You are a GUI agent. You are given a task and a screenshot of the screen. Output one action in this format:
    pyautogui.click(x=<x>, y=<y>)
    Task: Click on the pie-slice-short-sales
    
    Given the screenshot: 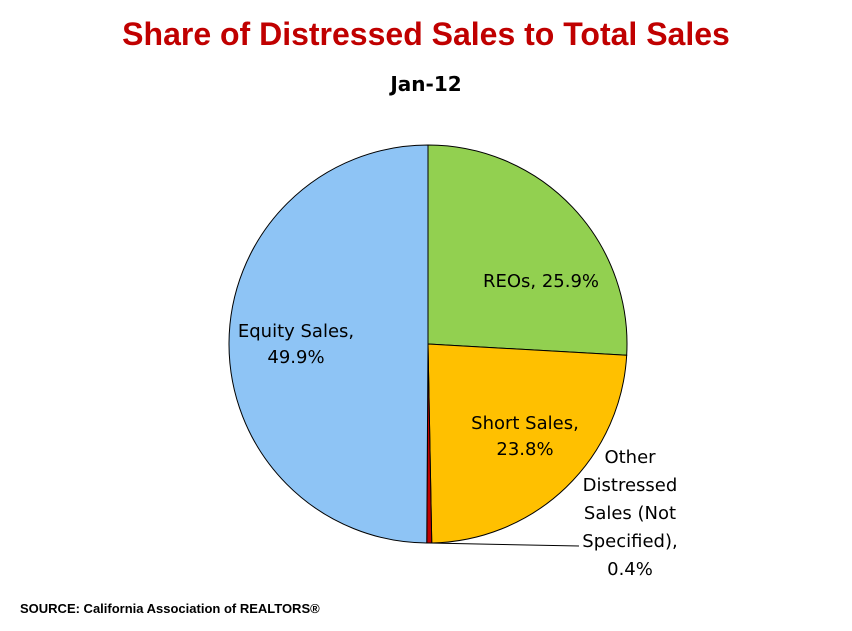 What is the action you would take?
    pyautogui.click(x=527, y=443)
    